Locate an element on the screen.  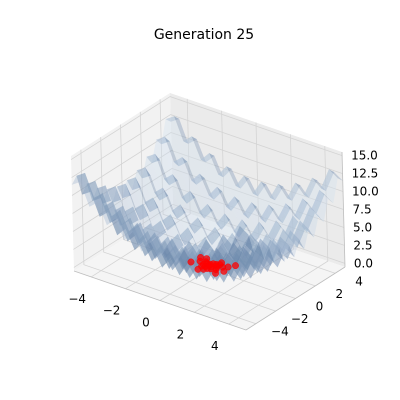
x-tick-label: −2 is located at coordinates (112, 311).